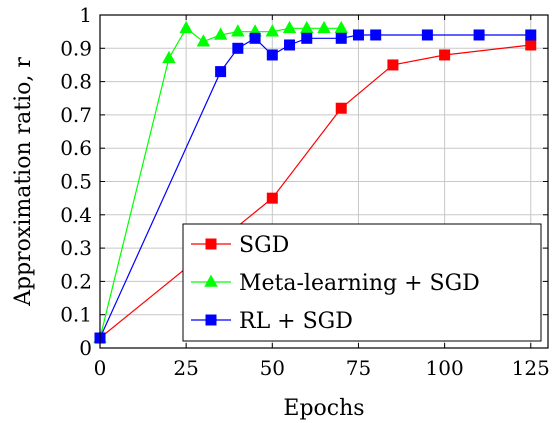 This screenshot has width=555, height=423. I want to click on y-tick-label: 0, so click(85, 348).